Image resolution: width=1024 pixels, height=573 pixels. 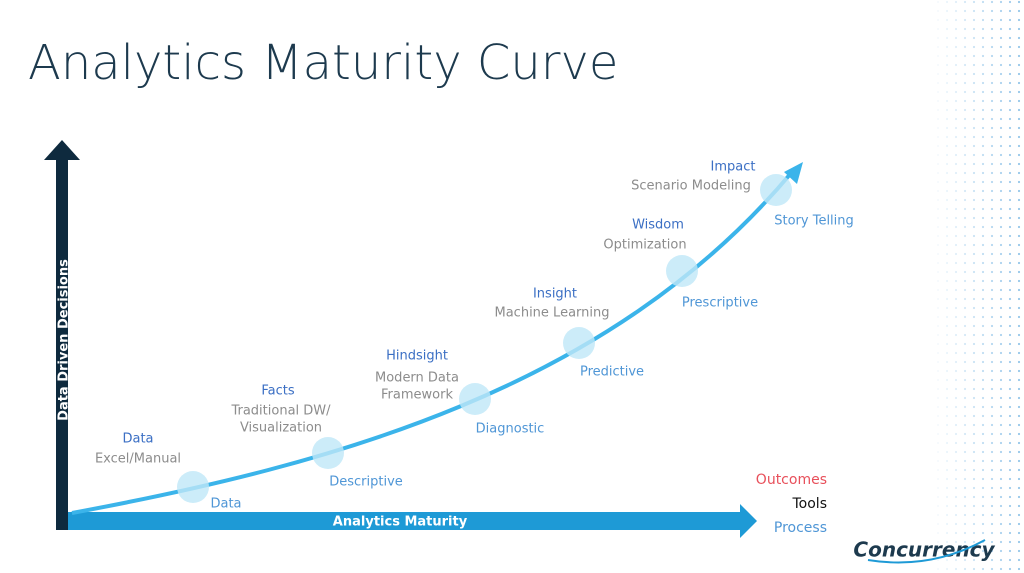 What do you see at coordinates (977, 286) in the screenshot?
I see `dot-pattern` at bounding box center [977, 286].